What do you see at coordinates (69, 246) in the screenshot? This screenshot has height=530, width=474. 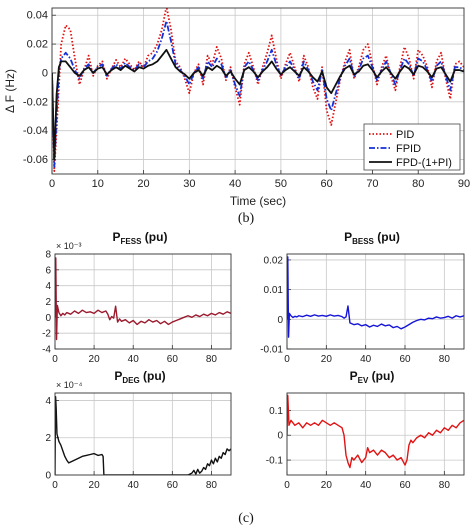 I see `axis-exponent: × 10⁻³` at bounding box center [69, 246].